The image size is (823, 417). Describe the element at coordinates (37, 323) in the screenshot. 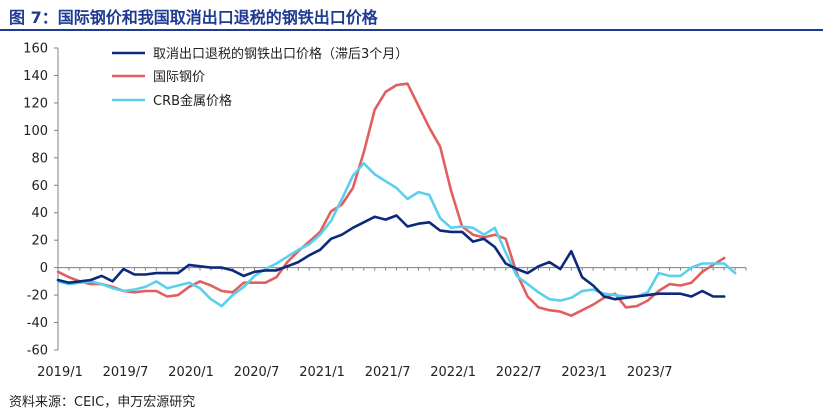

I see `y-tick-label: -40` at that location.